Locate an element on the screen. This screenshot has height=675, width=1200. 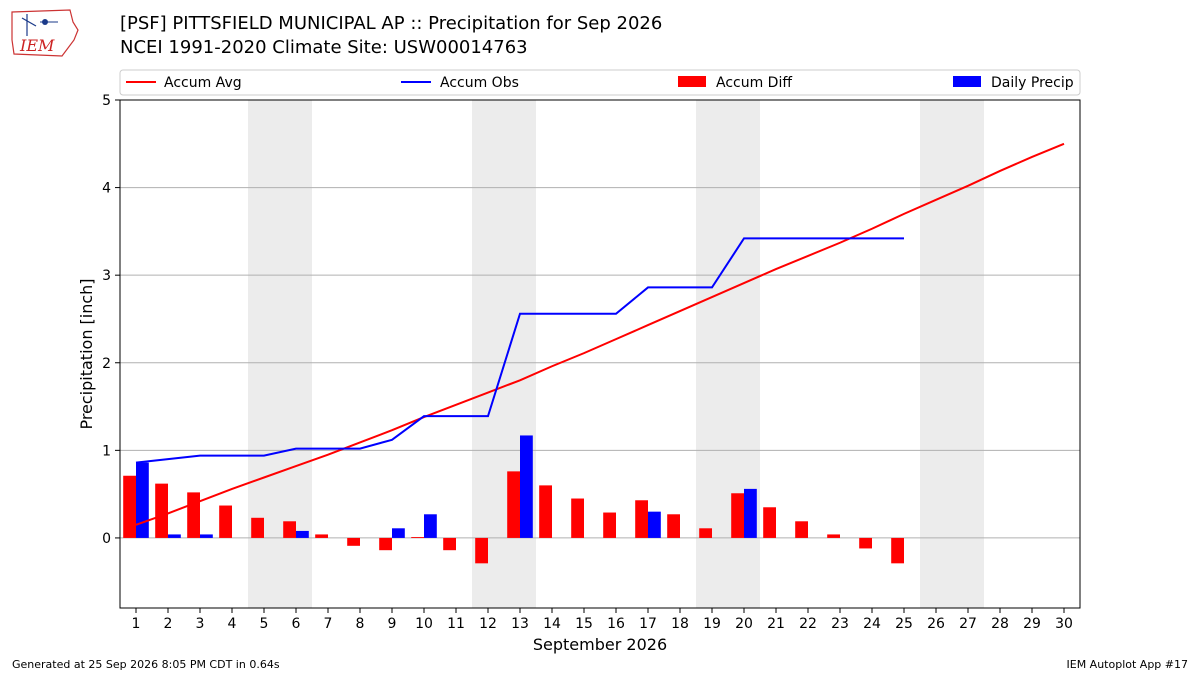
x-tick-label: 28 is located at coordinates (1000, 624).